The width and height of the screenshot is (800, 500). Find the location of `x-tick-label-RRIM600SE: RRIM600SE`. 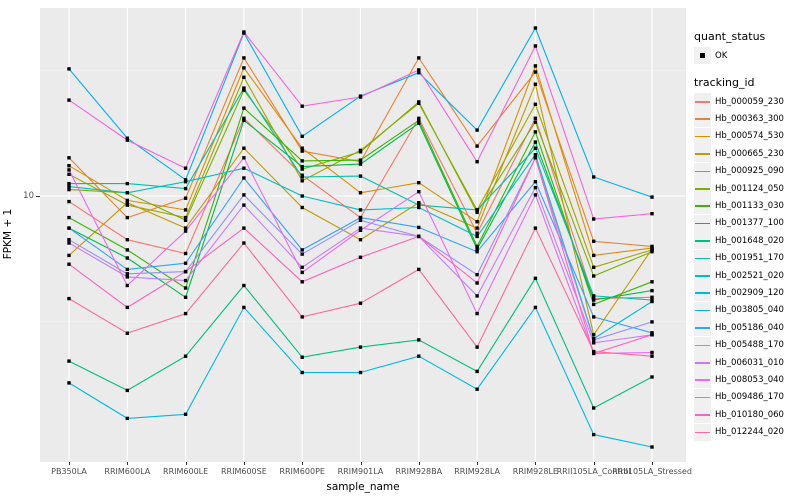

x-tick-label-RRIM600SE: RRIM600SE is located at coordinates (244, 471).